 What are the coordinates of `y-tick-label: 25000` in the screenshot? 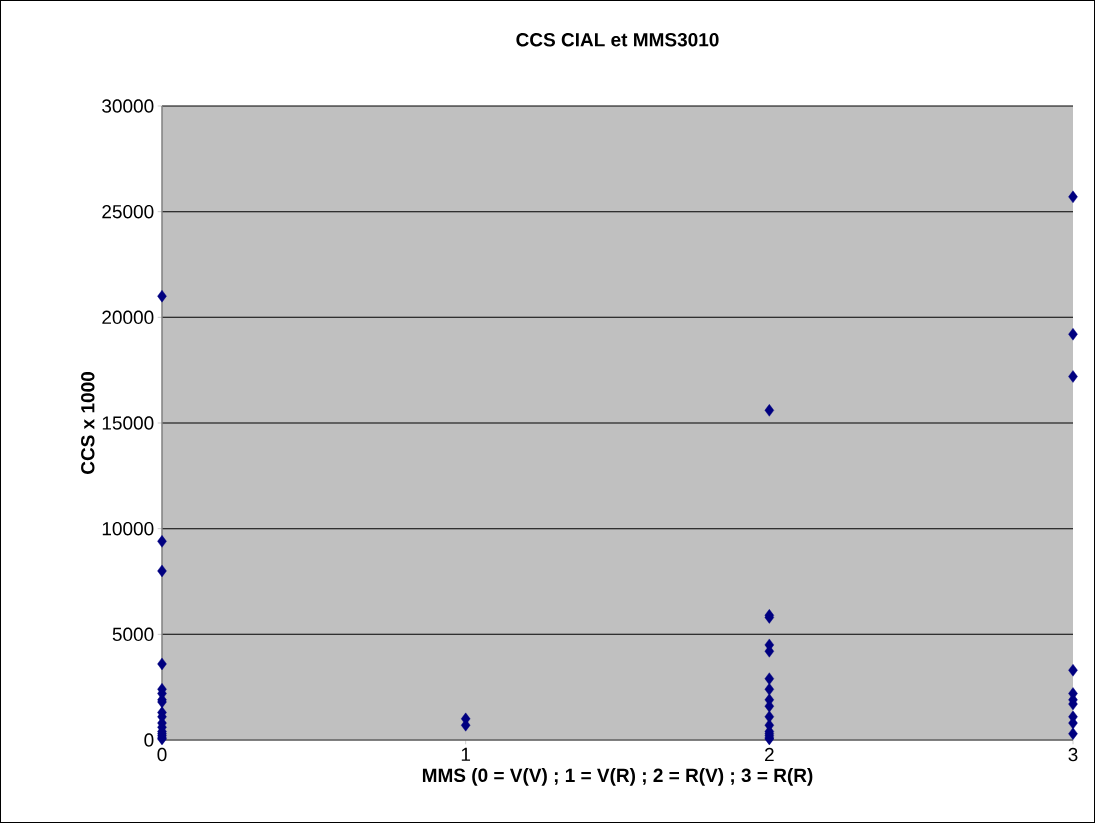 It's located at (128, 211).